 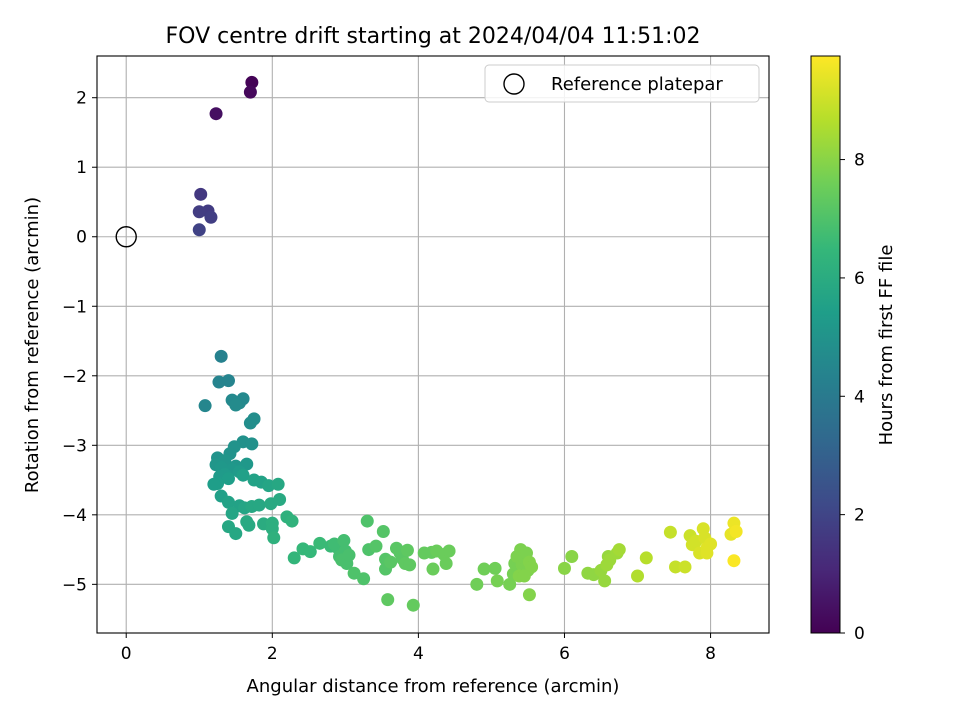 What do you see at coordinates (564, 654) in the screenshot?
I see `x-tick-label: 6` at bounding box center [564, 654].